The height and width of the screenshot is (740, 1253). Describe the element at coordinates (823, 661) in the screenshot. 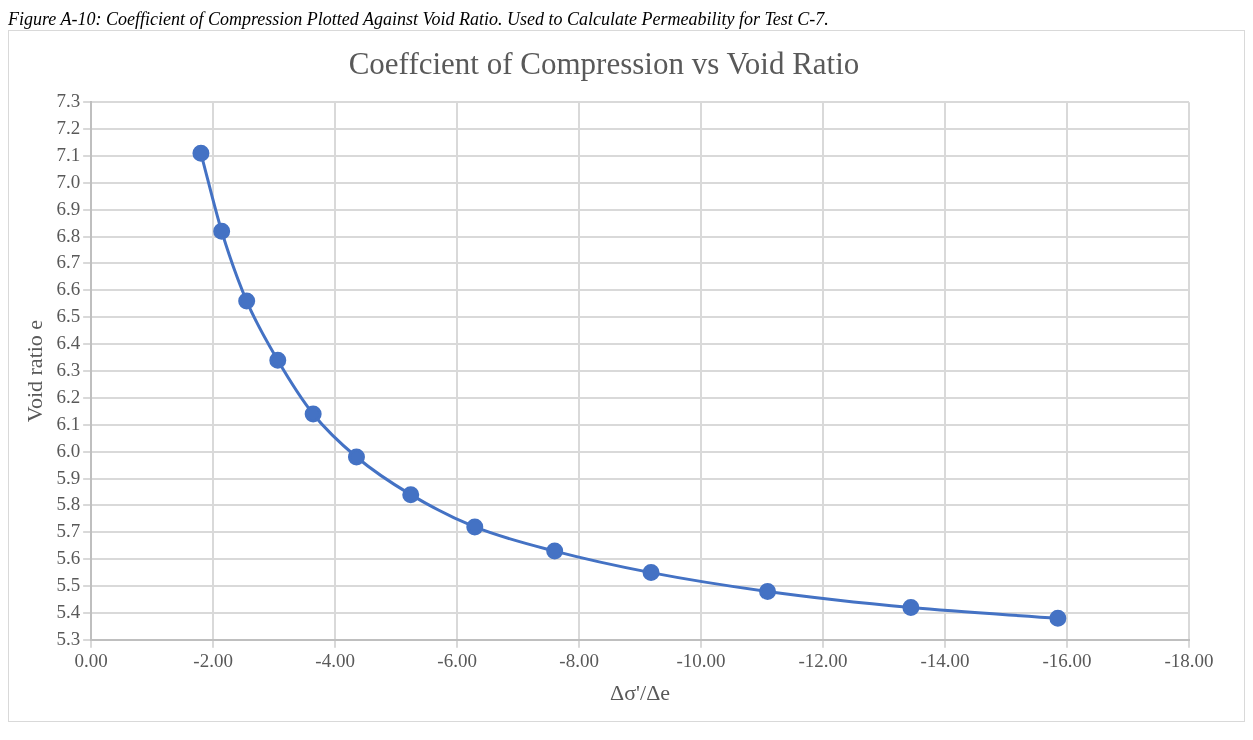

I see `x-tick-label: -12.00` at that location.